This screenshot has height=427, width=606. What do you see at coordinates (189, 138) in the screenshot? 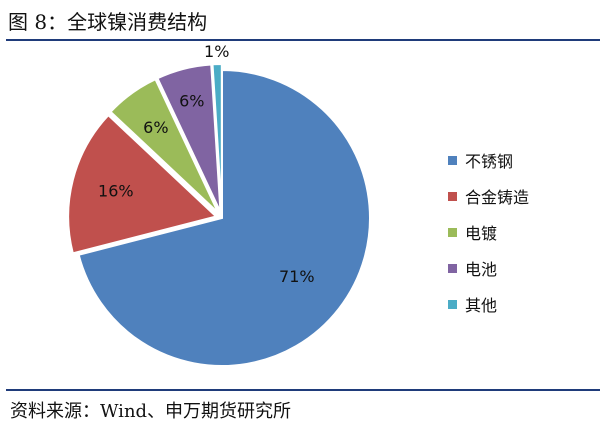
I see `pie-slice-battery` at bounding box center [189, 138].